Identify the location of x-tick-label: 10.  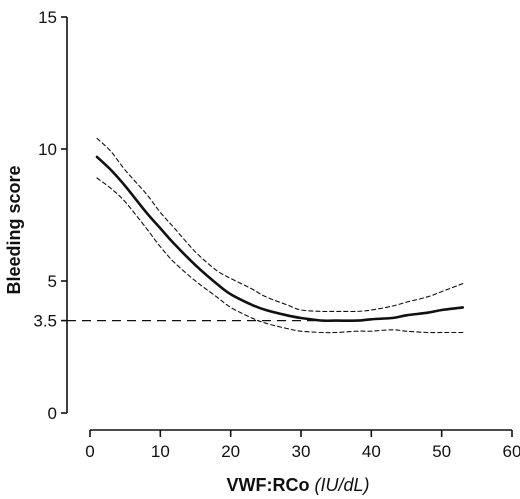
(160, 451).